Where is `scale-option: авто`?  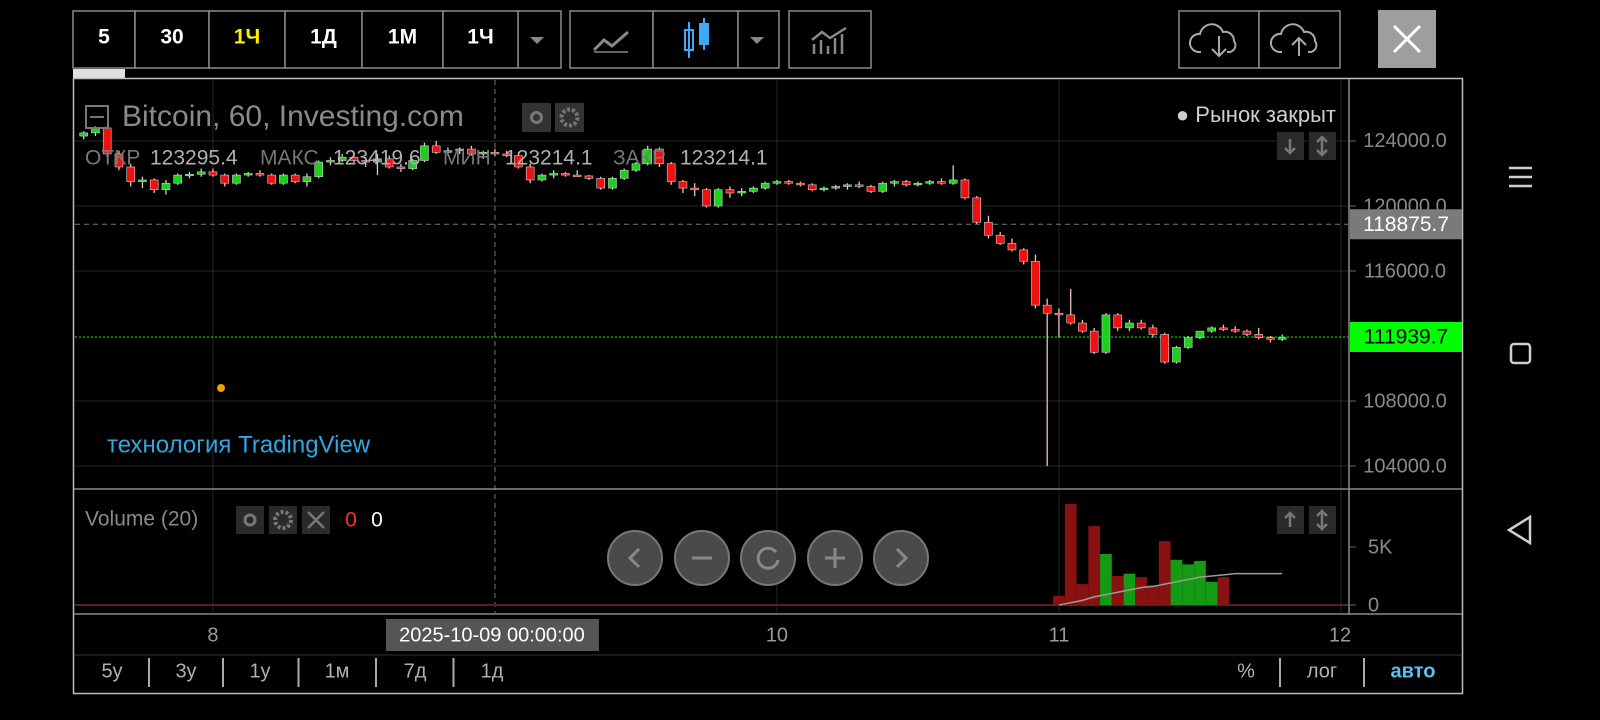 scale-option: авто is located at coordinates (1413, 671).